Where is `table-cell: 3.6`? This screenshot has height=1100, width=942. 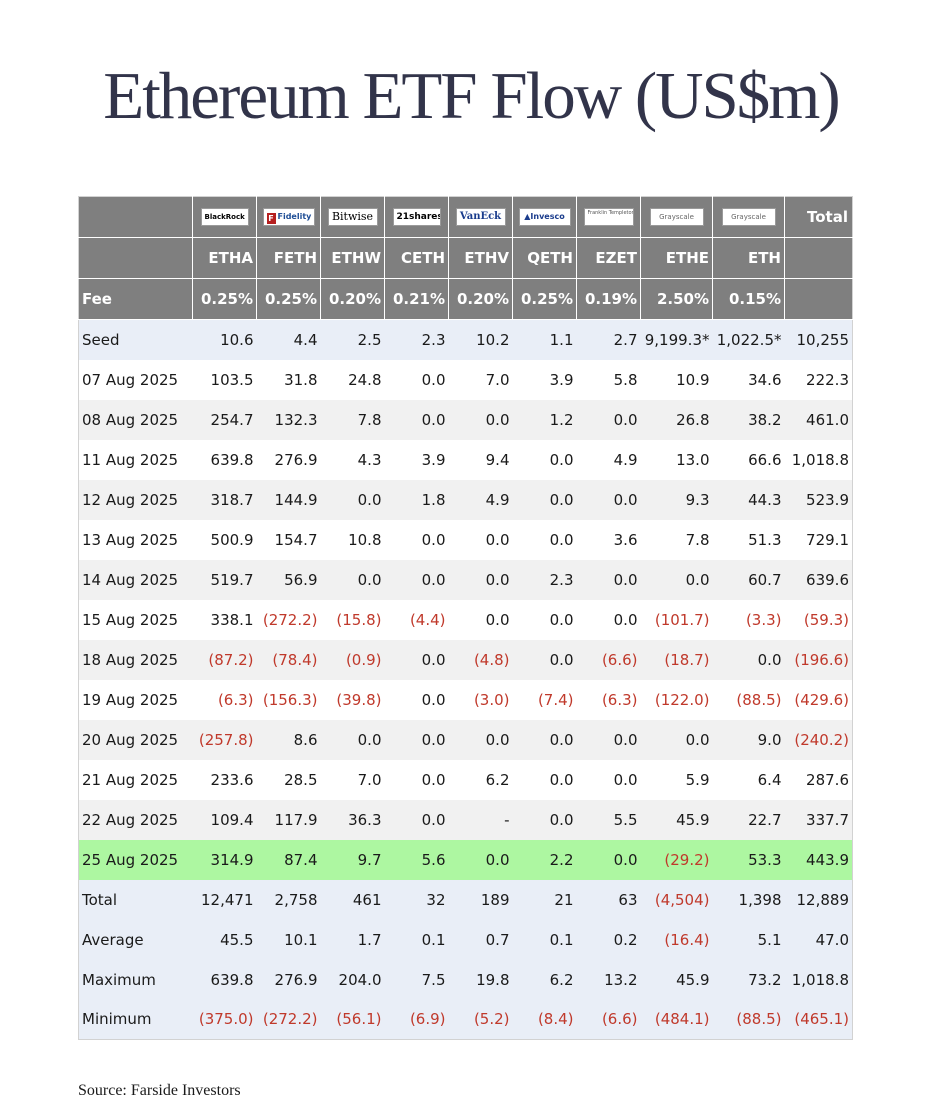
table-cell: 3.6 is located at coordinates (608, 539).